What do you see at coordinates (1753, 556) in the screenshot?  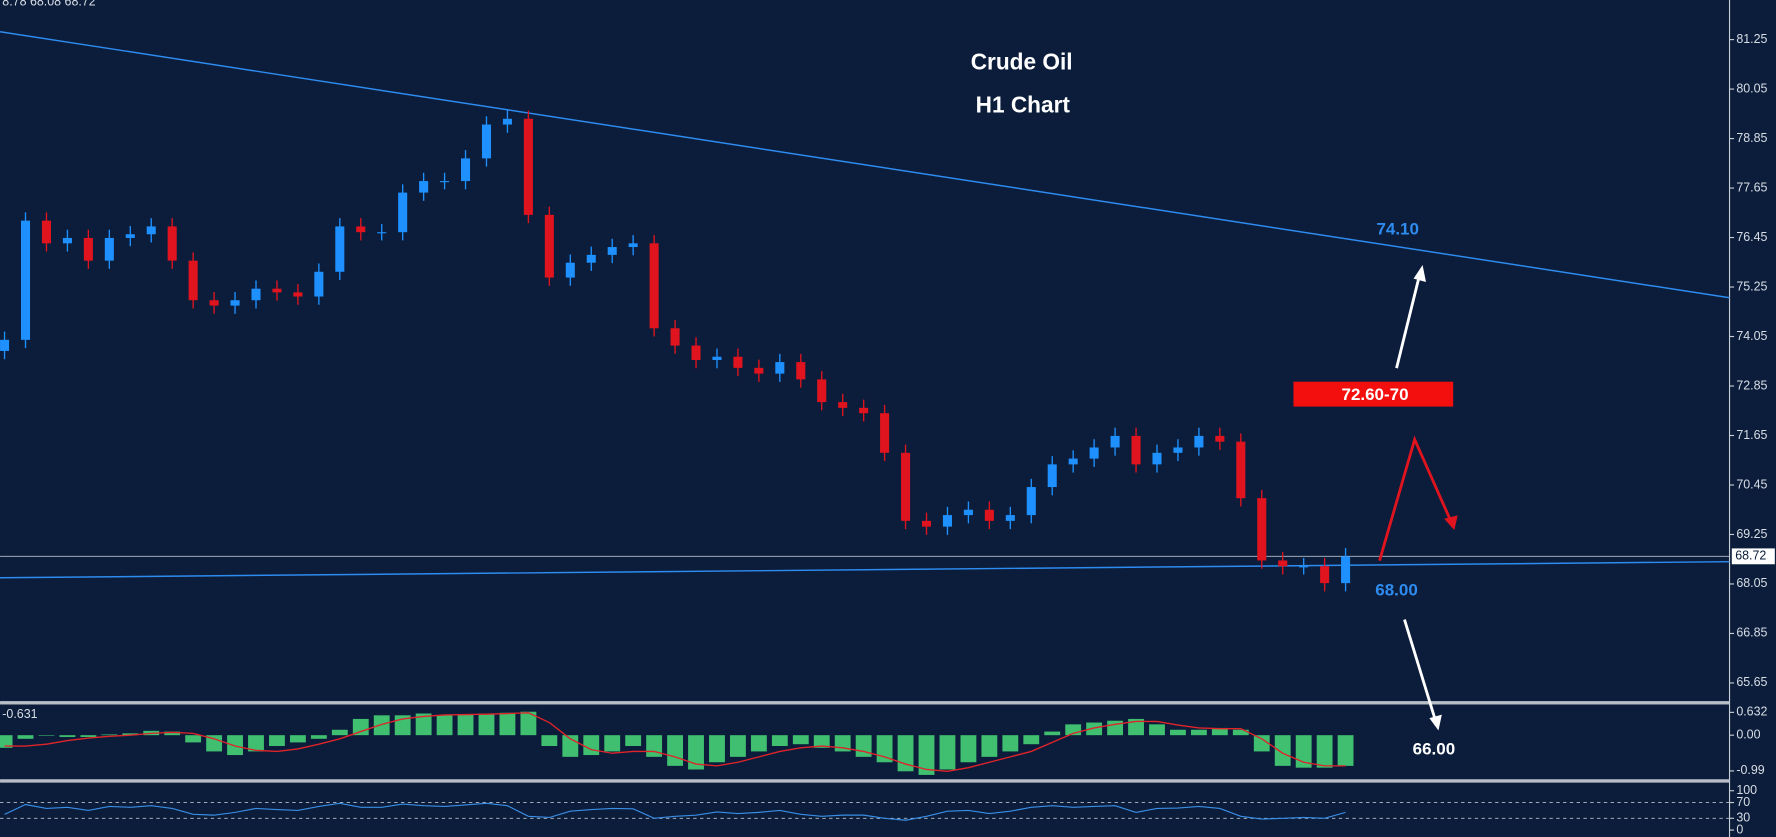 I see `last-price-box` at bounding box center [1753, 556].